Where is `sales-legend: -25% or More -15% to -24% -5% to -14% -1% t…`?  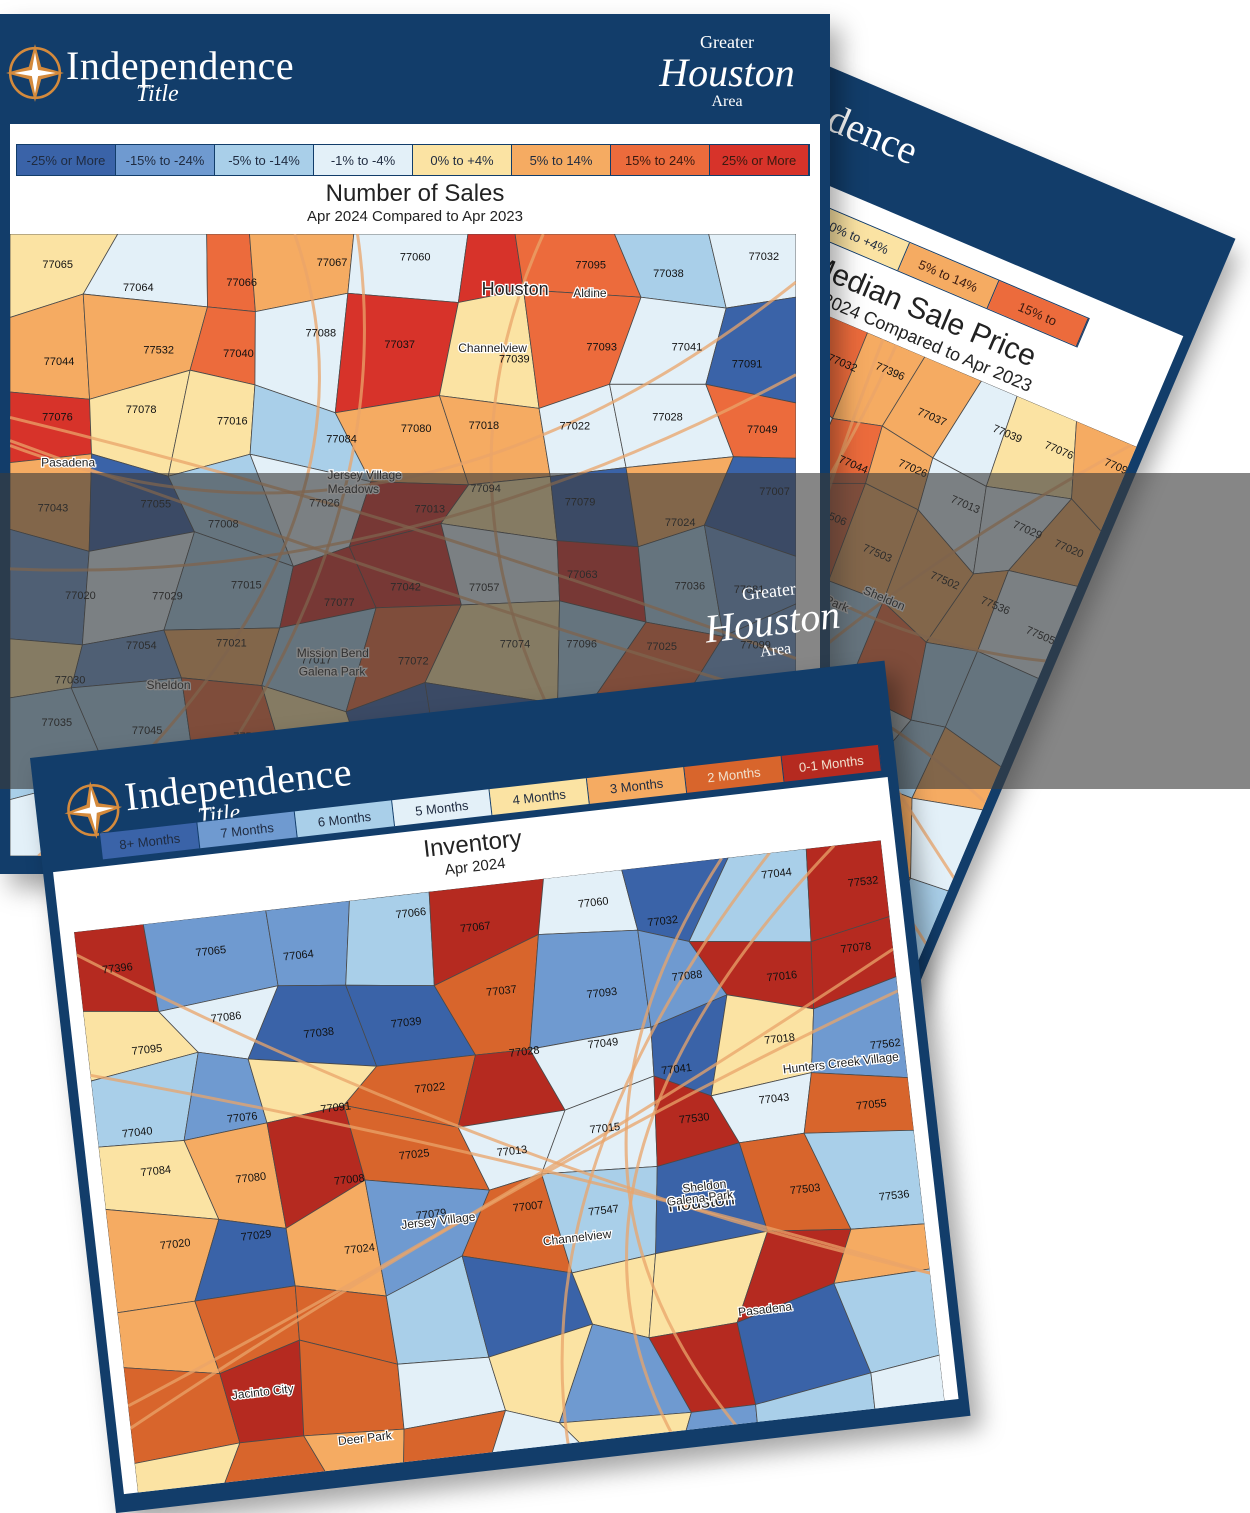
sales-legend: -25% or More -15% to -24% -5% to -14% -1% t… is located at coordinates (413, 160).